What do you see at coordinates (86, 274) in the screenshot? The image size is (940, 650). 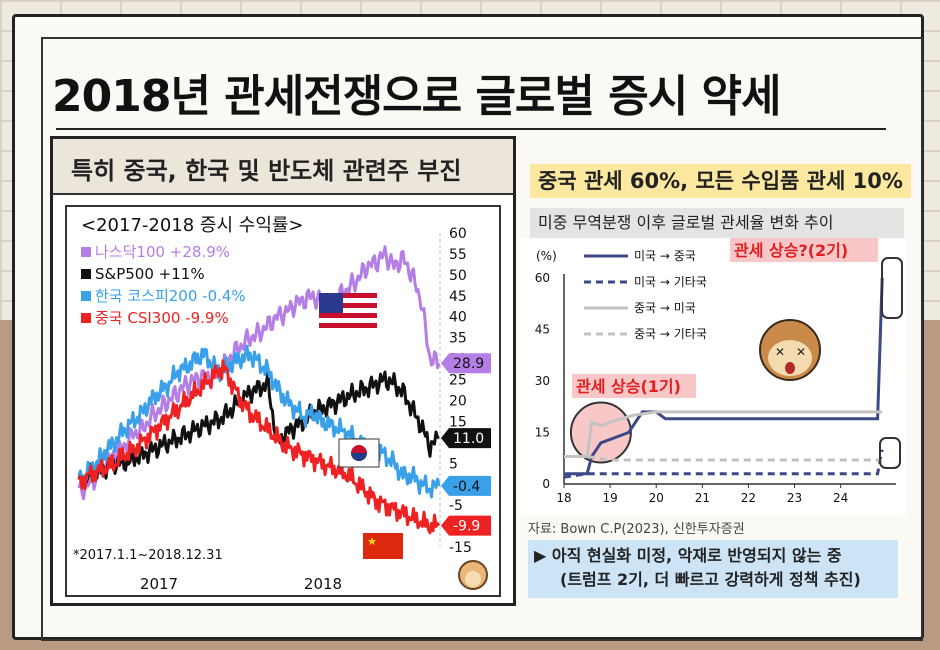 I see `legend-swatch-sp500` at bounding box center [86, 274].